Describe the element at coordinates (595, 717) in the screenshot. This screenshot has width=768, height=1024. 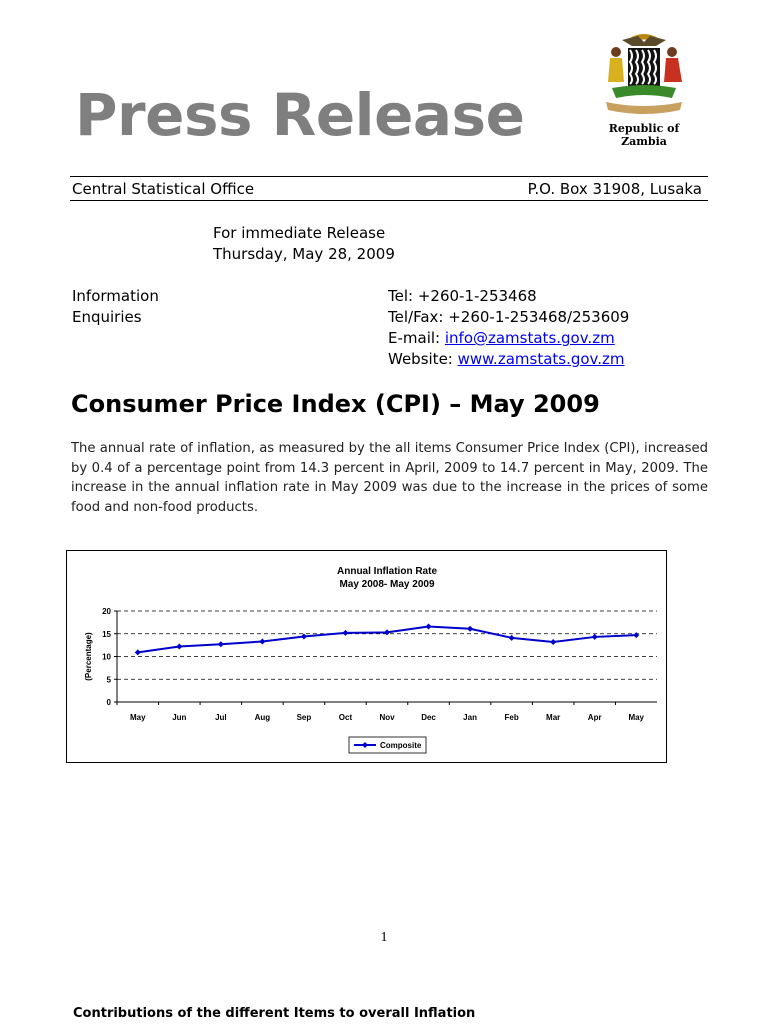
I see `x-tick-label: Apr` at that location.